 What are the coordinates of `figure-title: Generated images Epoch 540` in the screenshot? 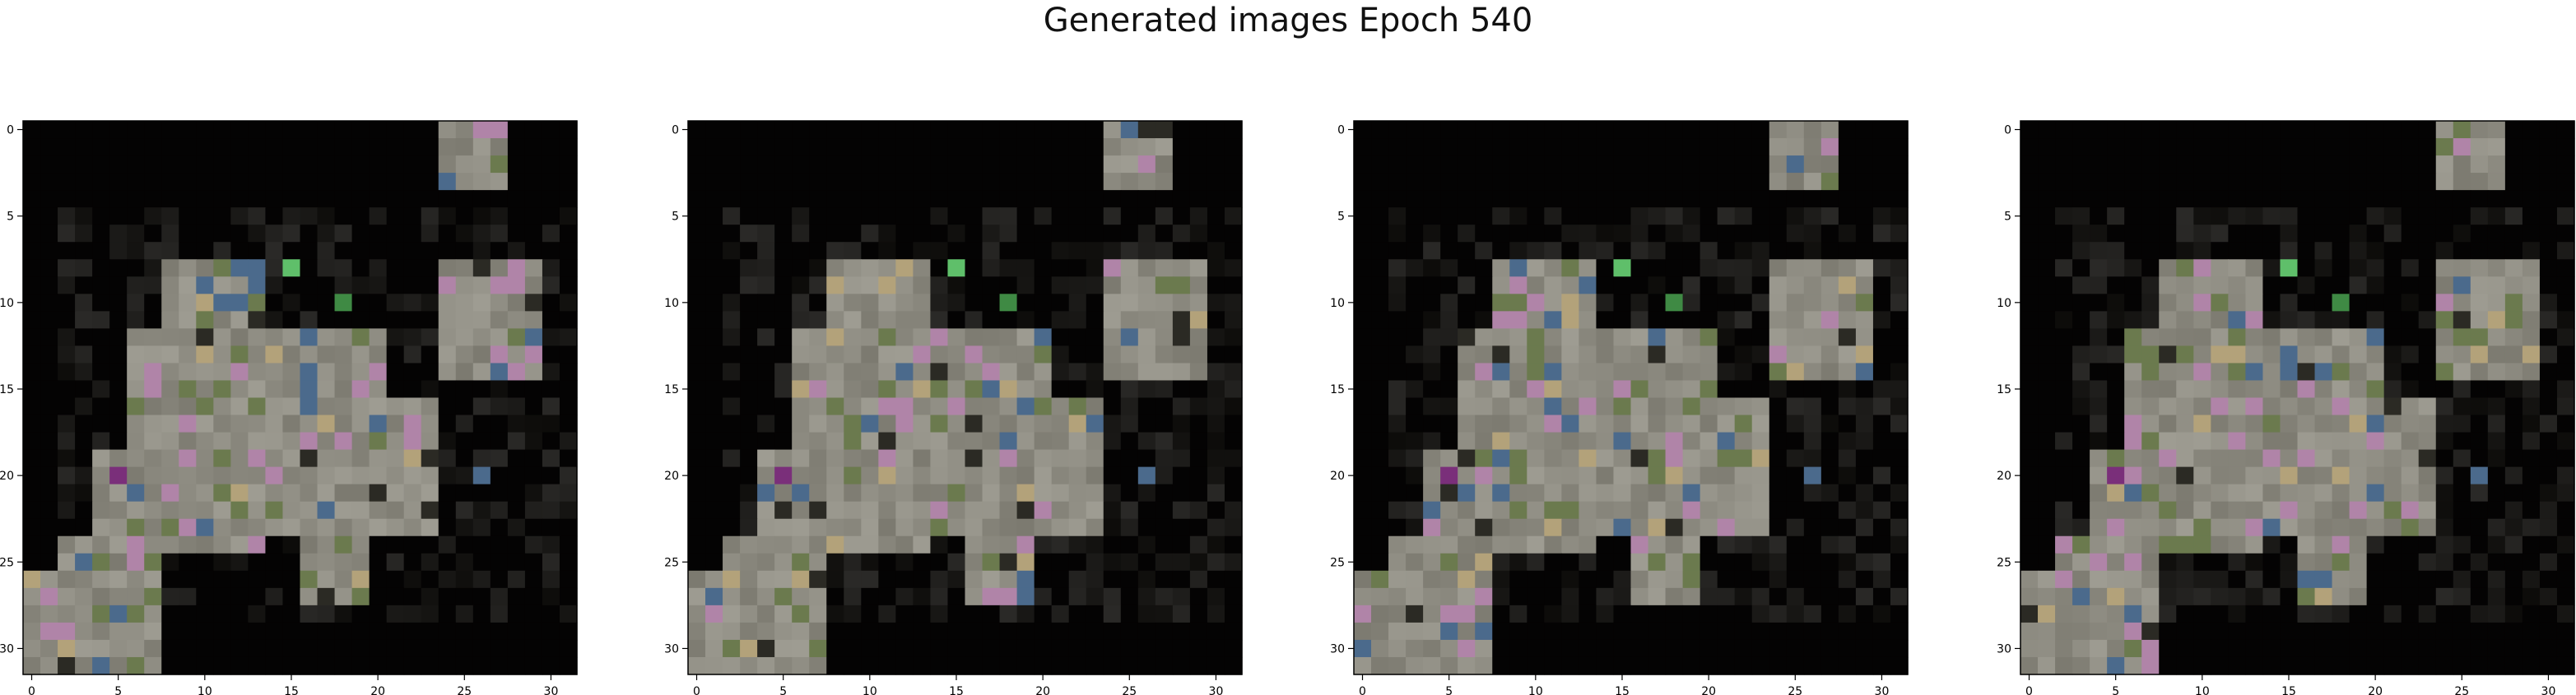 It's located at (1288, 20).